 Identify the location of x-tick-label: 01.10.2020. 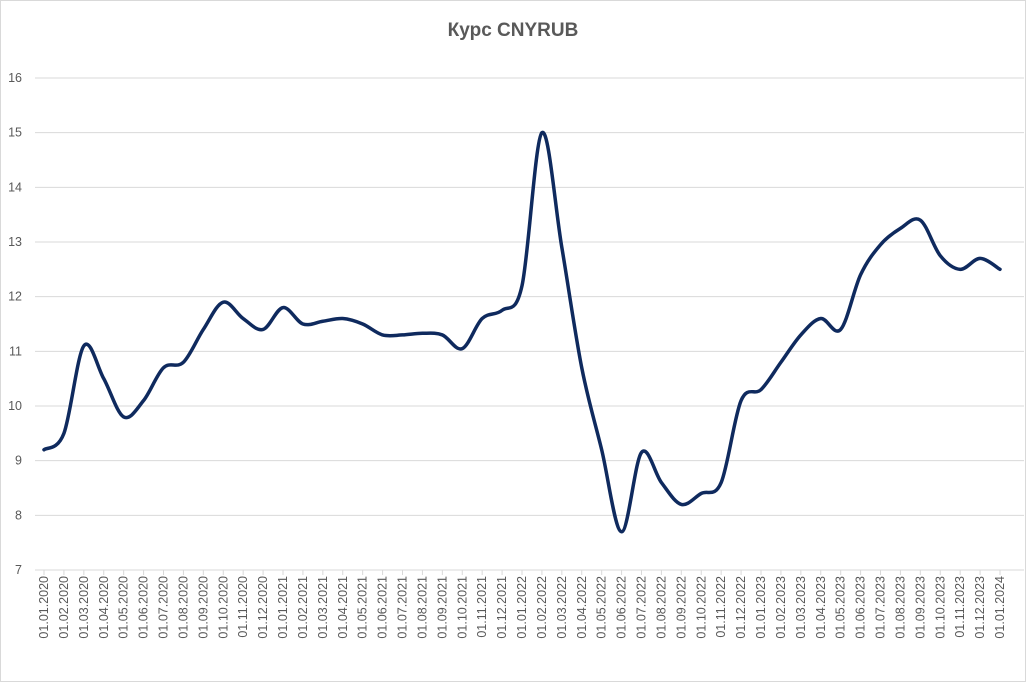
(223, 607).